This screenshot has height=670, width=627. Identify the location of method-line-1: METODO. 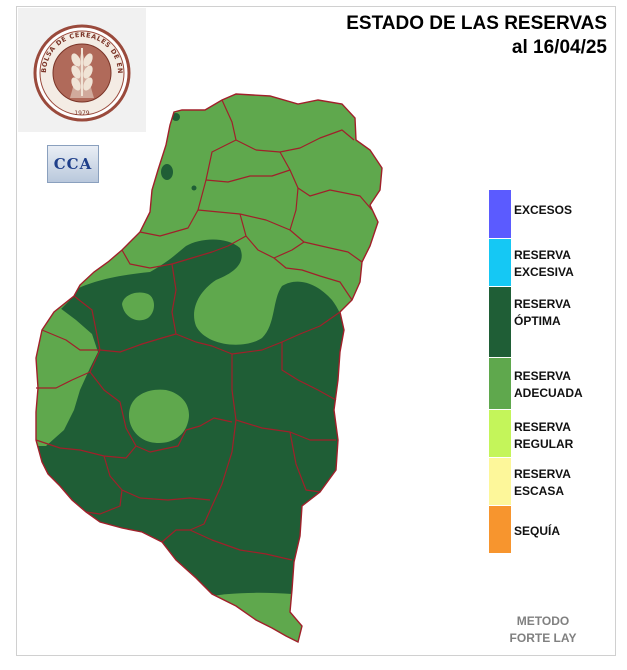
(543, 621).